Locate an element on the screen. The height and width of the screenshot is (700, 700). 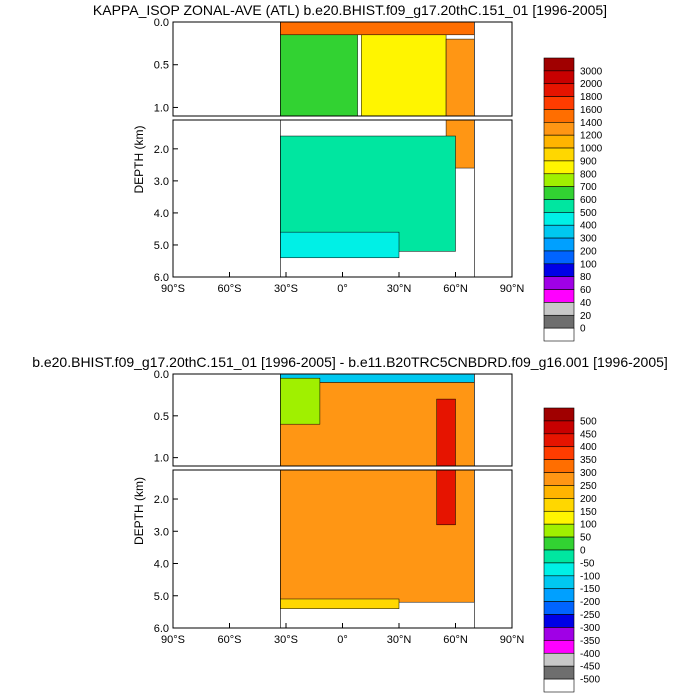
colorbar-label: -150 is located at coordinates (590, 589).